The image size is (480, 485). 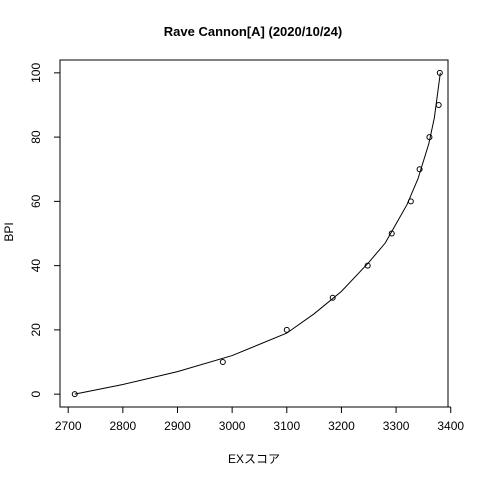 What do you see at coordinates (253, 31) in the screenshot?
I see `chart-title: Rave Cannon[A] (2020/10/24)` at bounding box center [253, 31].